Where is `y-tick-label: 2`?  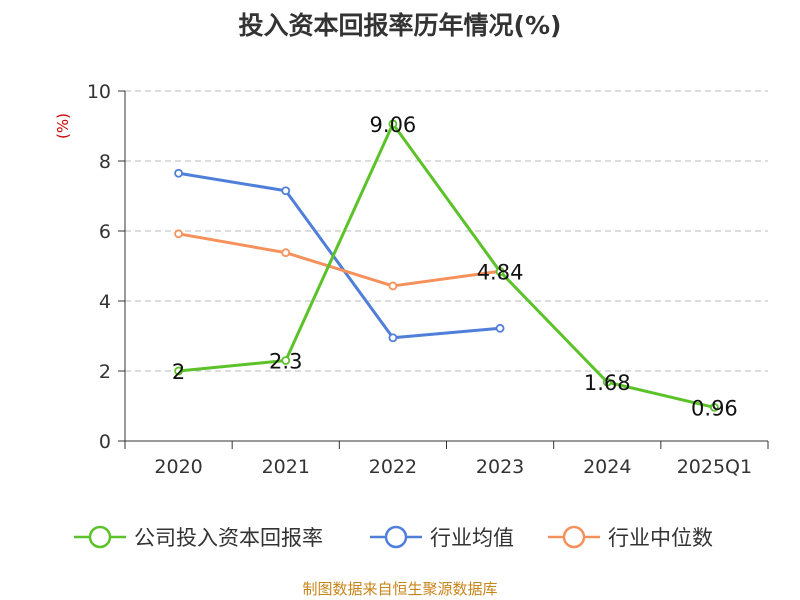 y-tick-label: 2 is located at coordinates (105, 372).